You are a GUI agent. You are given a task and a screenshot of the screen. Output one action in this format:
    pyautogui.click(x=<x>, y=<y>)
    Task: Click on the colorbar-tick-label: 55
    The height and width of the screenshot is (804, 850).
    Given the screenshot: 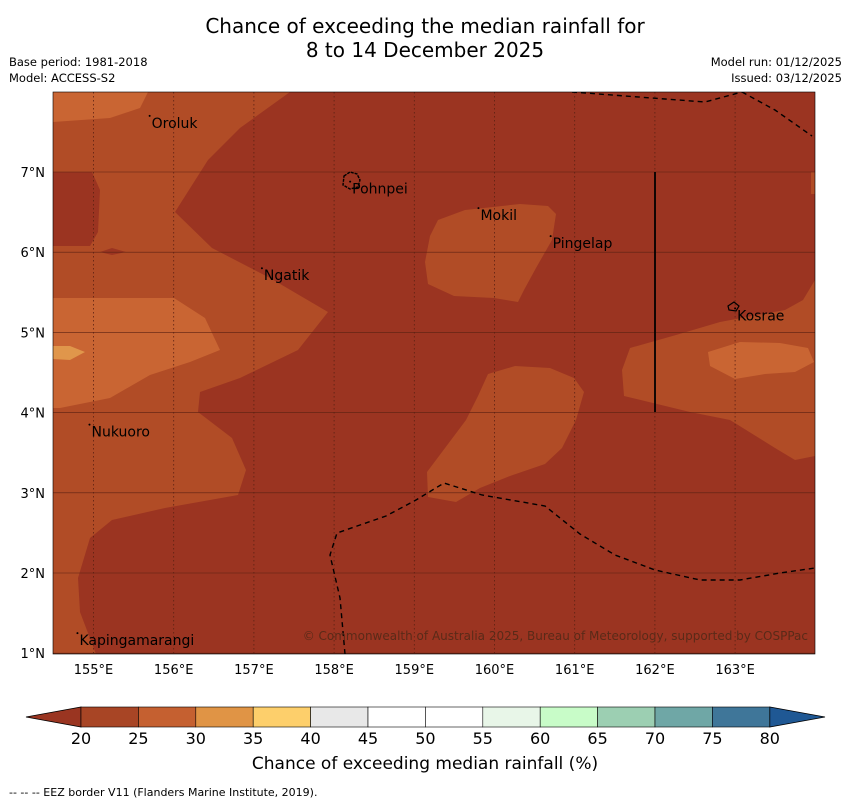 What is the action you would take?
    pyautogui.click(x=482, y=738)
    